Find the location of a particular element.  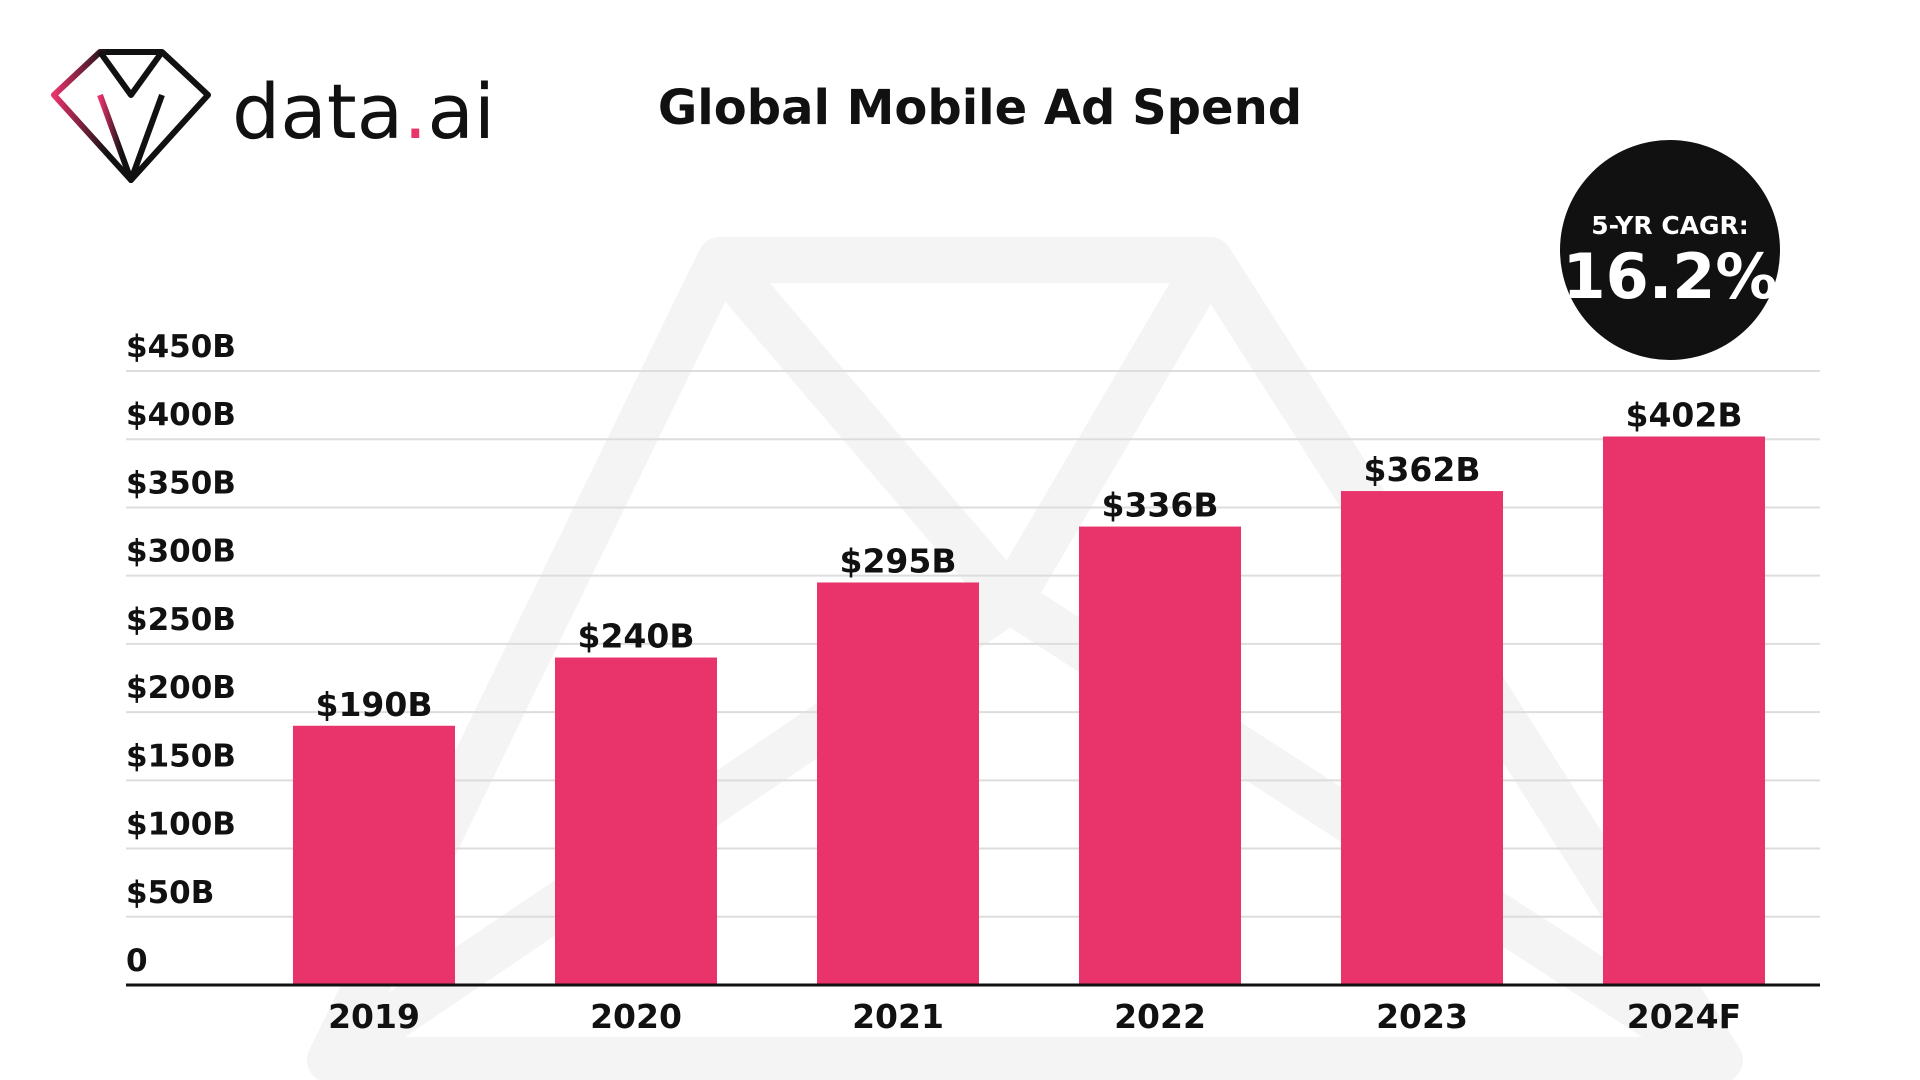

y-tick-label: 0 is located at coordinates (137, 961).